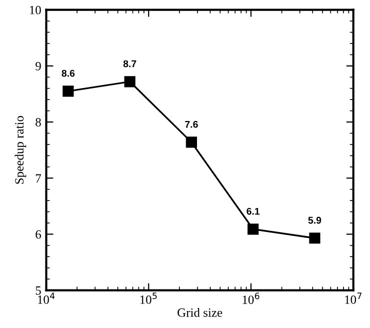 This screenshot has width=370, height=328. Describe the element at coordinates (253, 211) in the screenshot. I see `data-label: 6.1` at that location.